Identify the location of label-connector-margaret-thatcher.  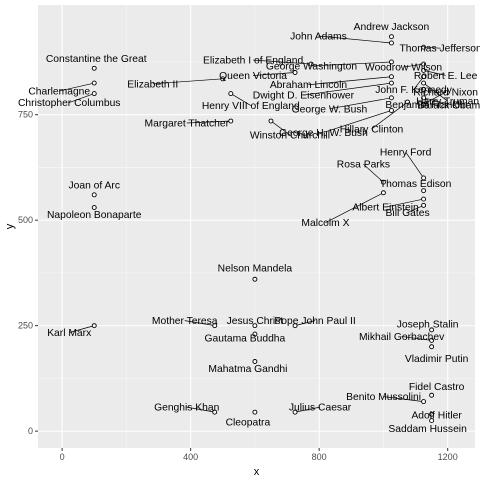
(208, 122).